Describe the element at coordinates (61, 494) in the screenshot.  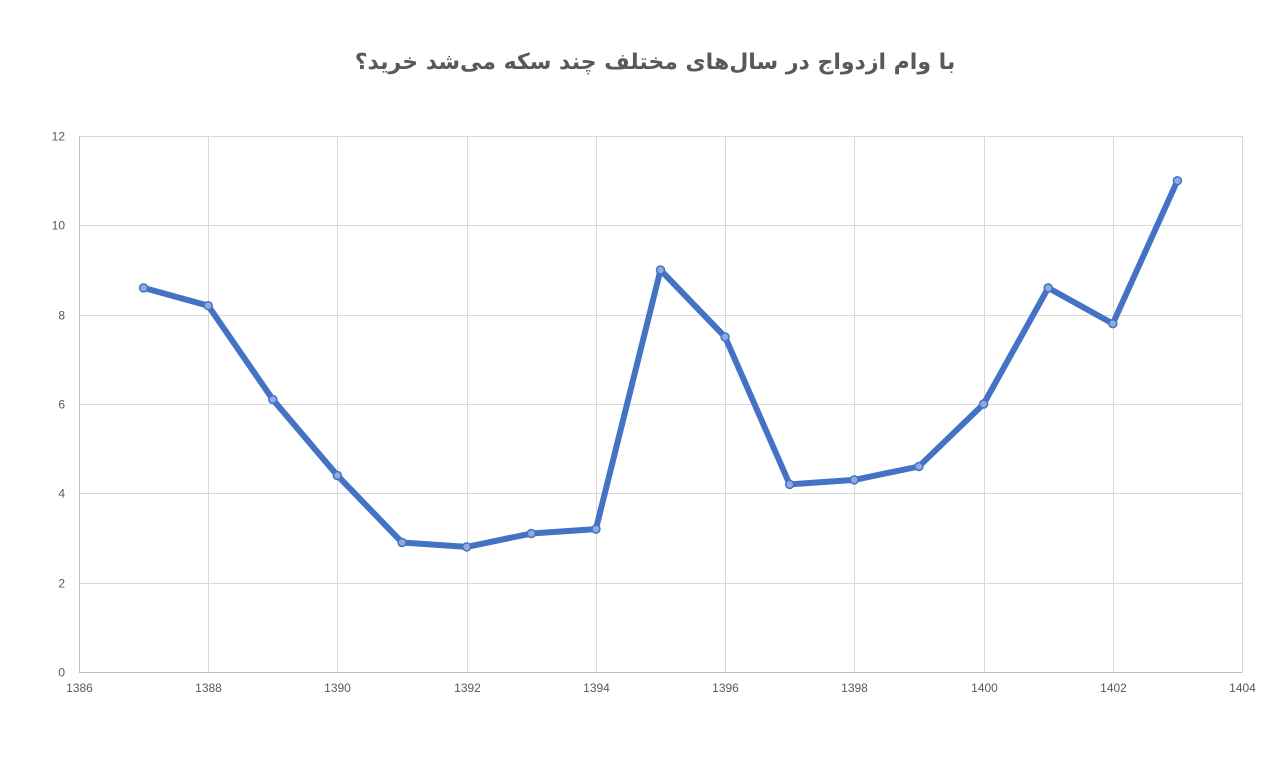
I see `y-tick-label: 4` at that location.